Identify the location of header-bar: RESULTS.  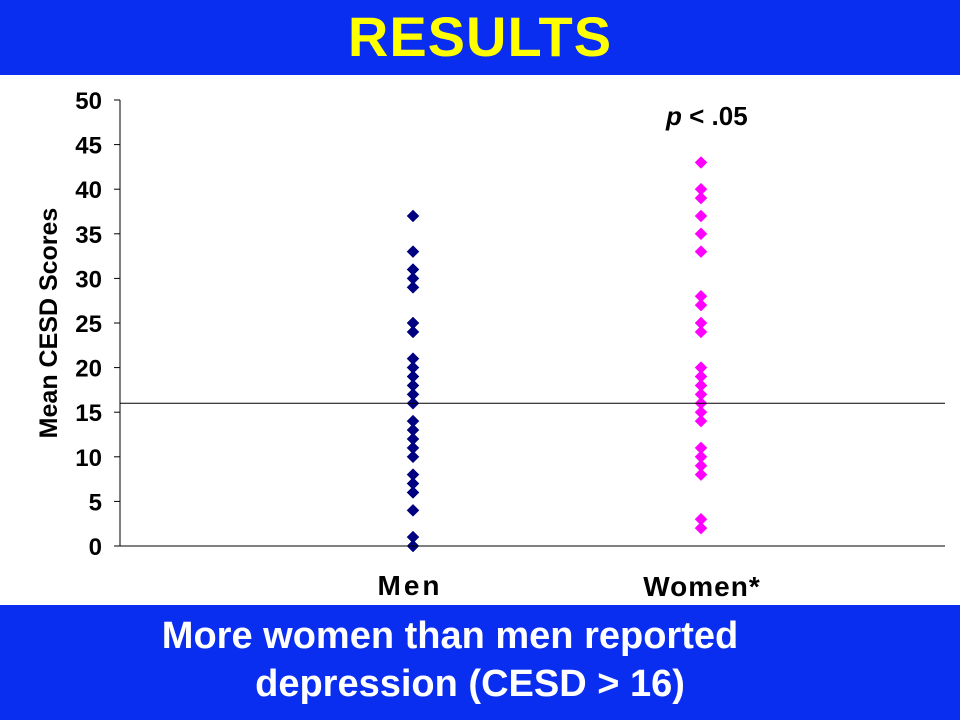
(480, 37).